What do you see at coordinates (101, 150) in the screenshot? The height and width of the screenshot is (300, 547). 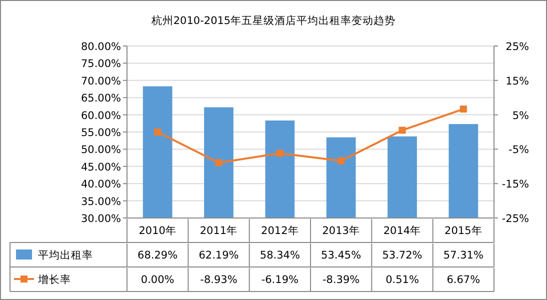 I see `y-tick-label: 50.00%` at bounding box center [101, 150].